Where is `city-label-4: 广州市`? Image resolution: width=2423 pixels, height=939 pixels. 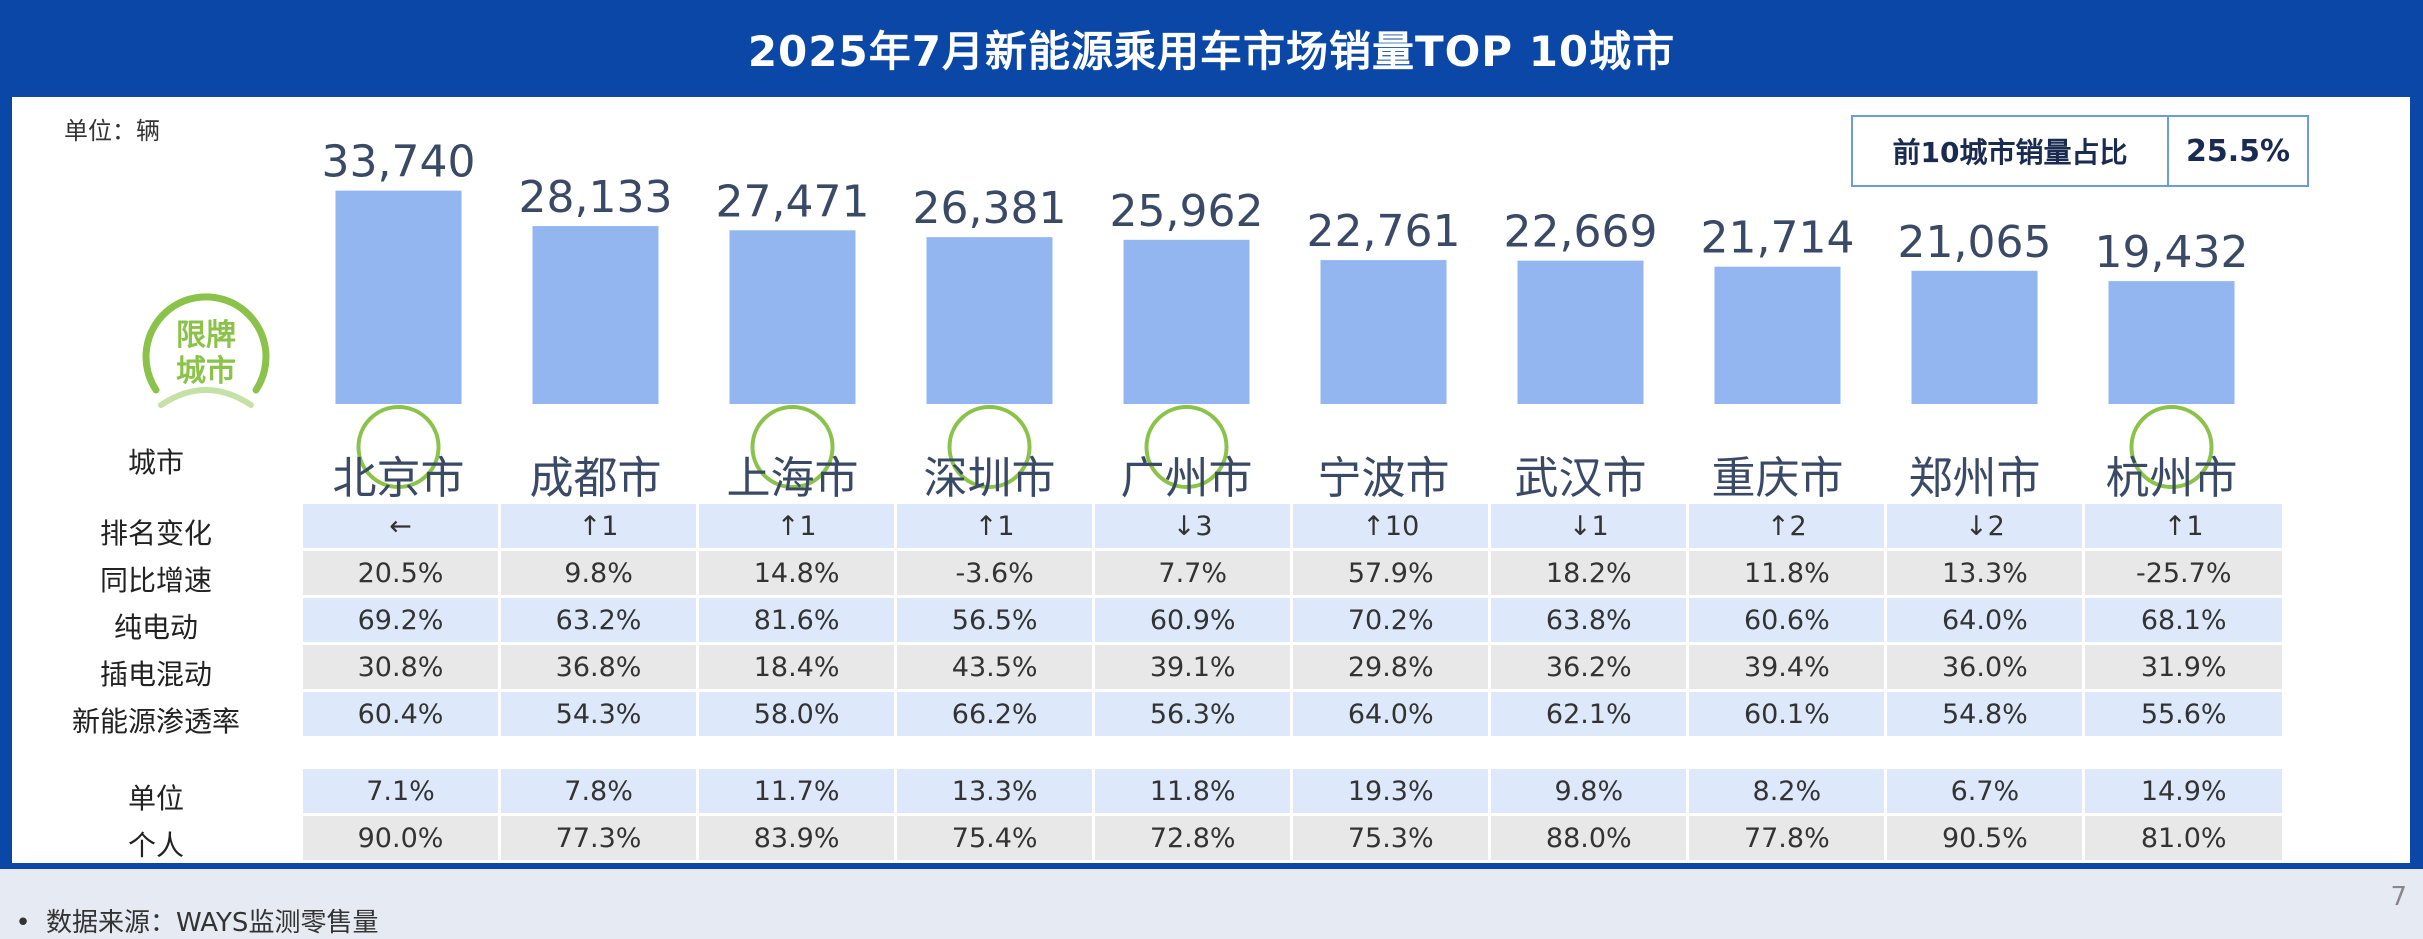
city-label-4: 广州市 is located at coordinates (1187, 478).